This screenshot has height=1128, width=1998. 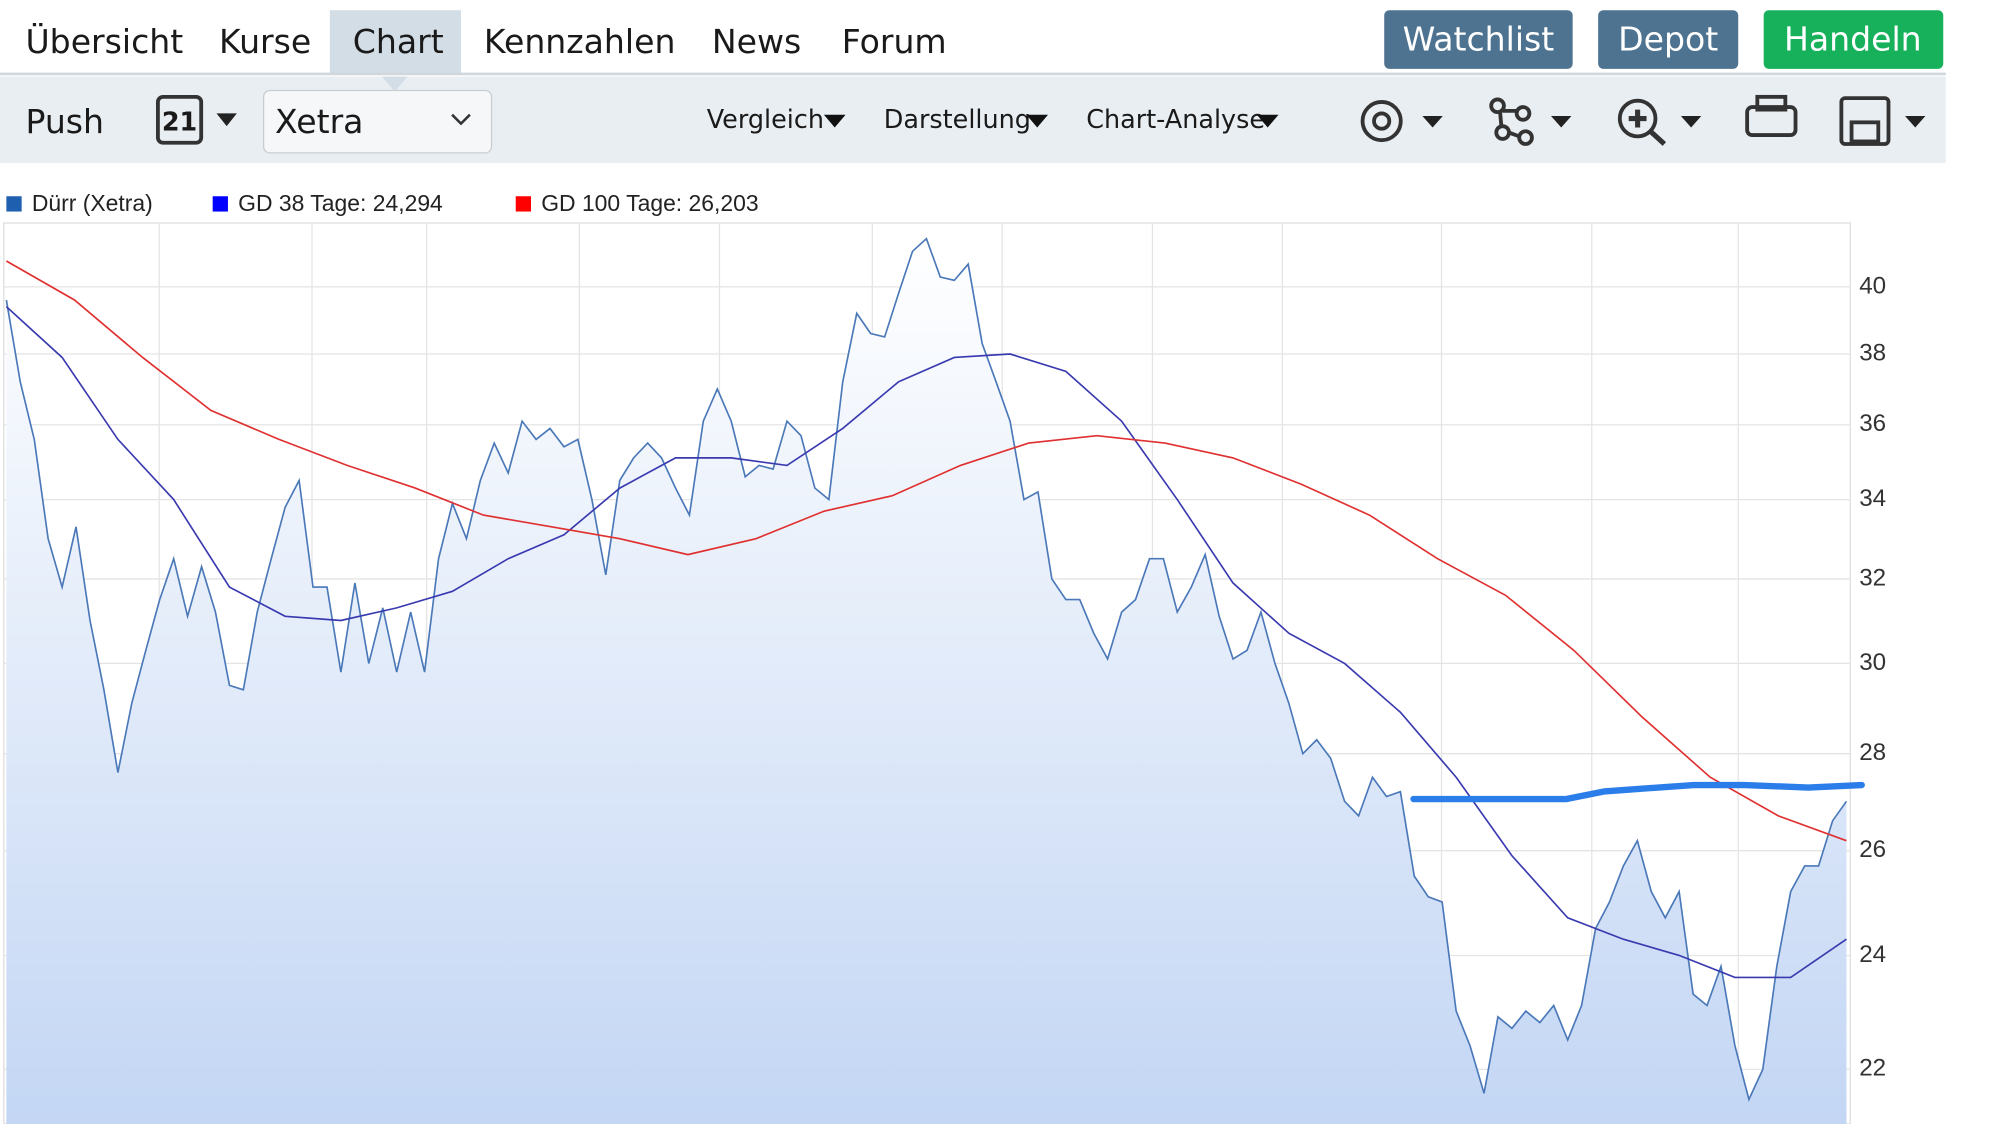 I want to click on handeln-button, so click(x=1853, y=39).